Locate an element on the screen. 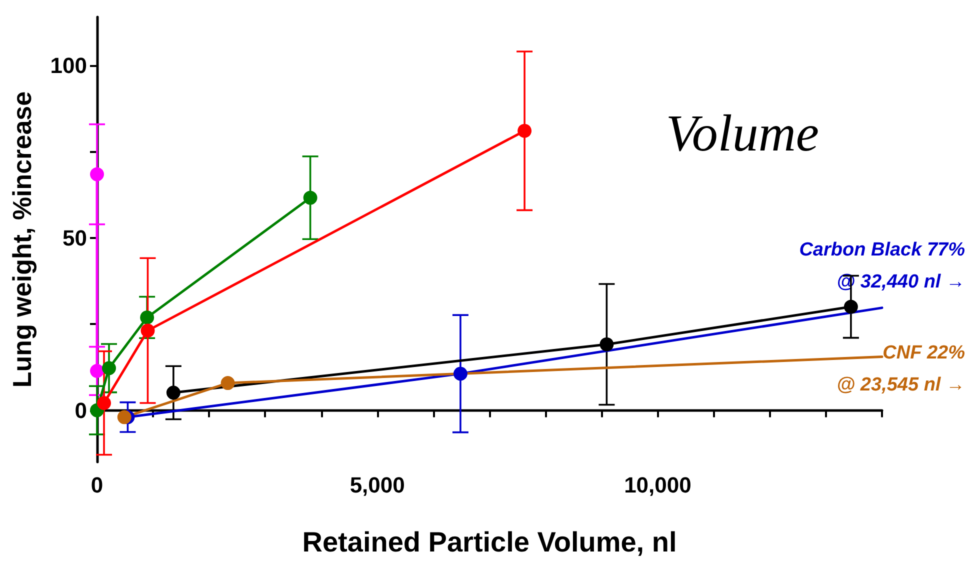 The height and width of the screenshot is (561, 969). series-label: CNF 22% @ 23,545 nl → is located at coordinates (901, 369).